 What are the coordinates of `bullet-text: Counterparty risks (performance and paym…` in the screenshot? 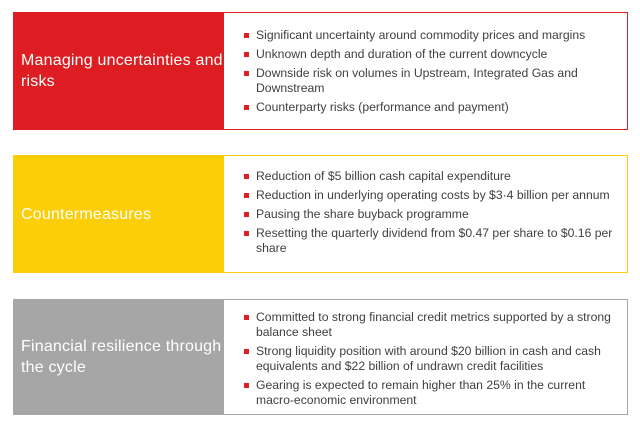 It's located at (382, 107).